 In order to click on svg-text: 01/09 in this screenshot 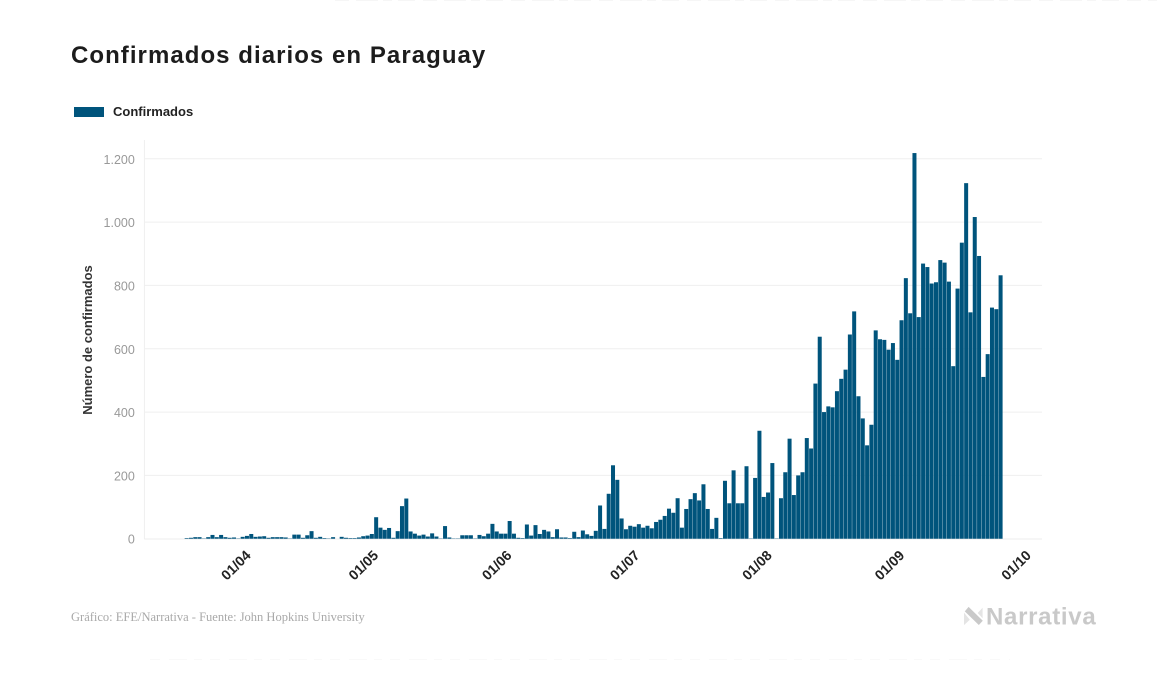, I will do `click(889, 565)`.